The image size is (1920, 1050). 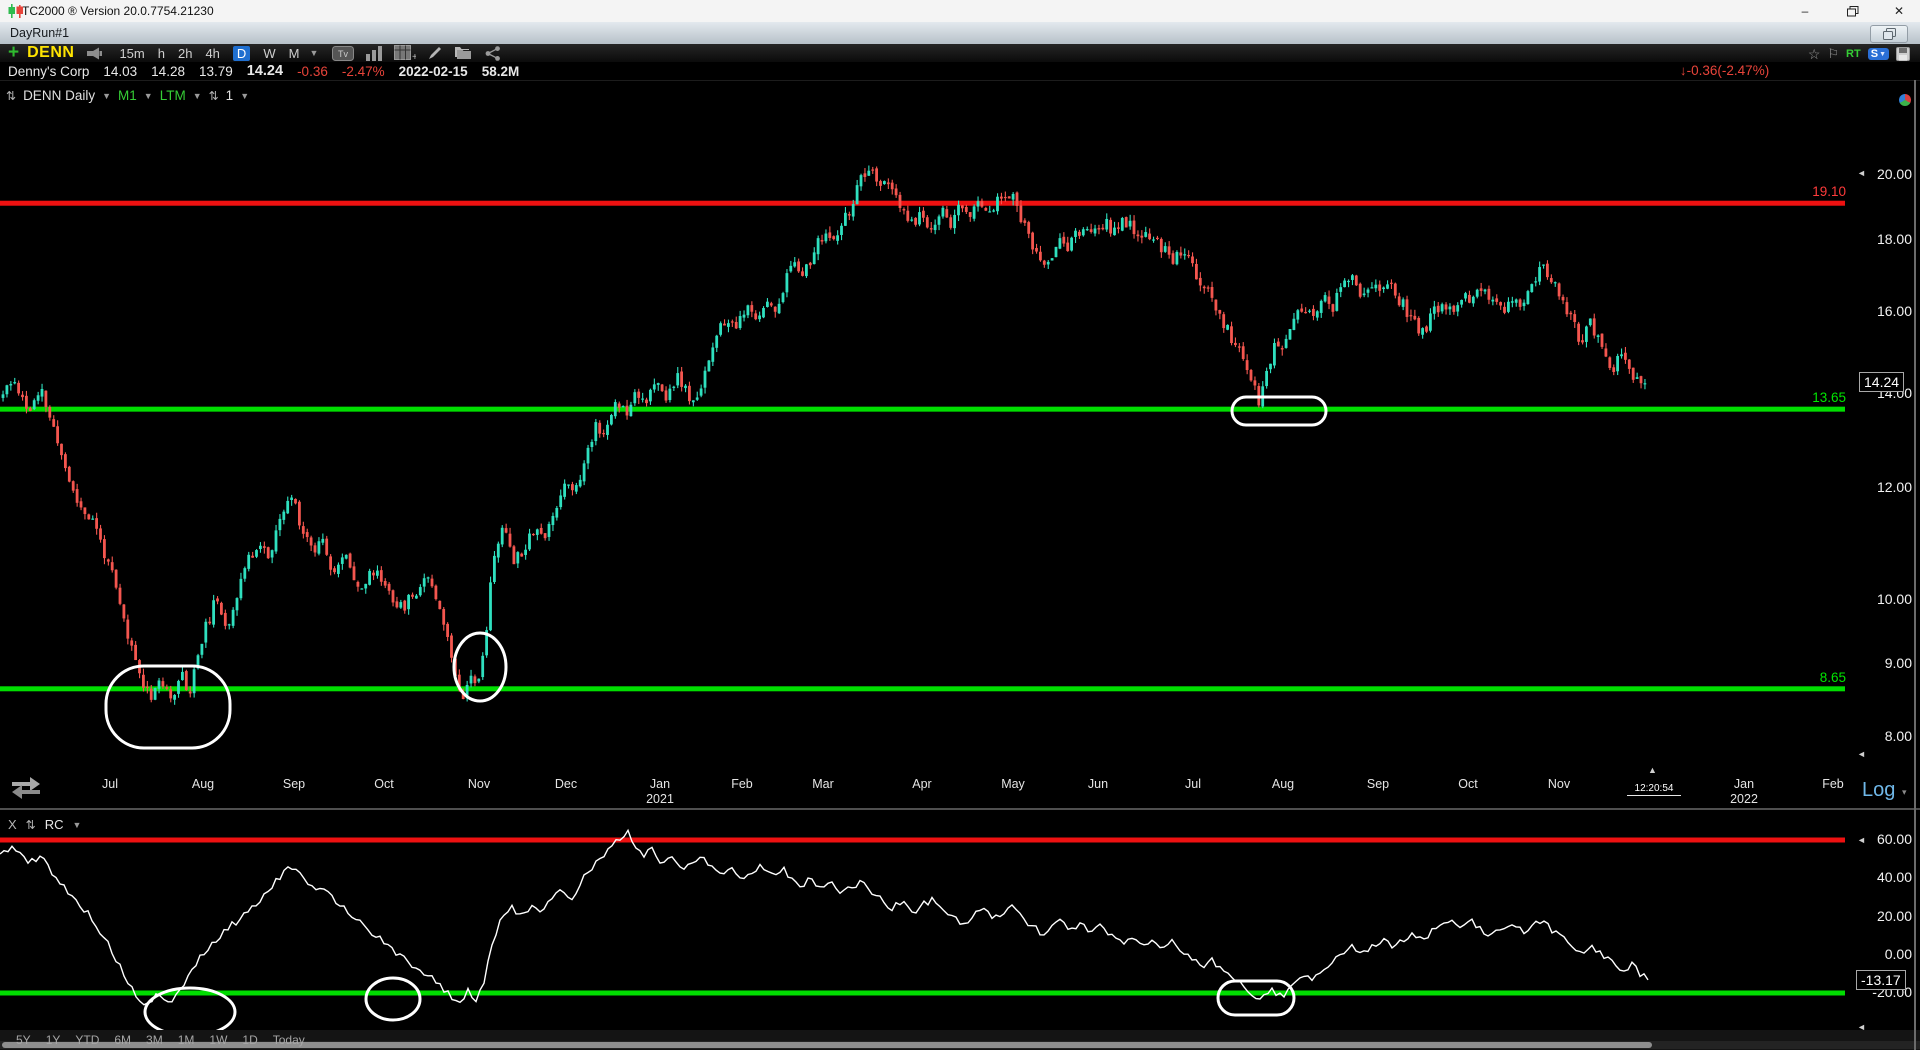 I want to click on timeframe-group: 15m h 2h 4h D W M, so click(x=209, y=53).